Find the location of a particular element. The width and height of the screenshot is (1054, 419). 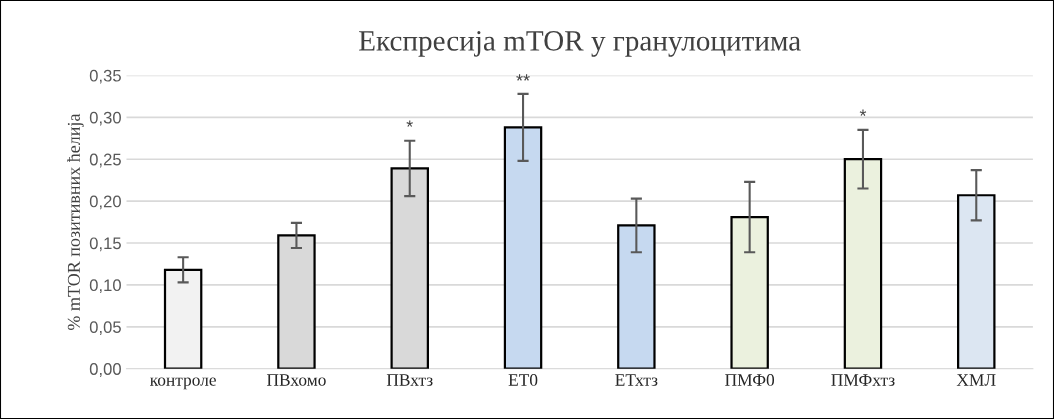

y-axis-title: % mTOR позитивних ћелија is located at coordinates (75, 221).